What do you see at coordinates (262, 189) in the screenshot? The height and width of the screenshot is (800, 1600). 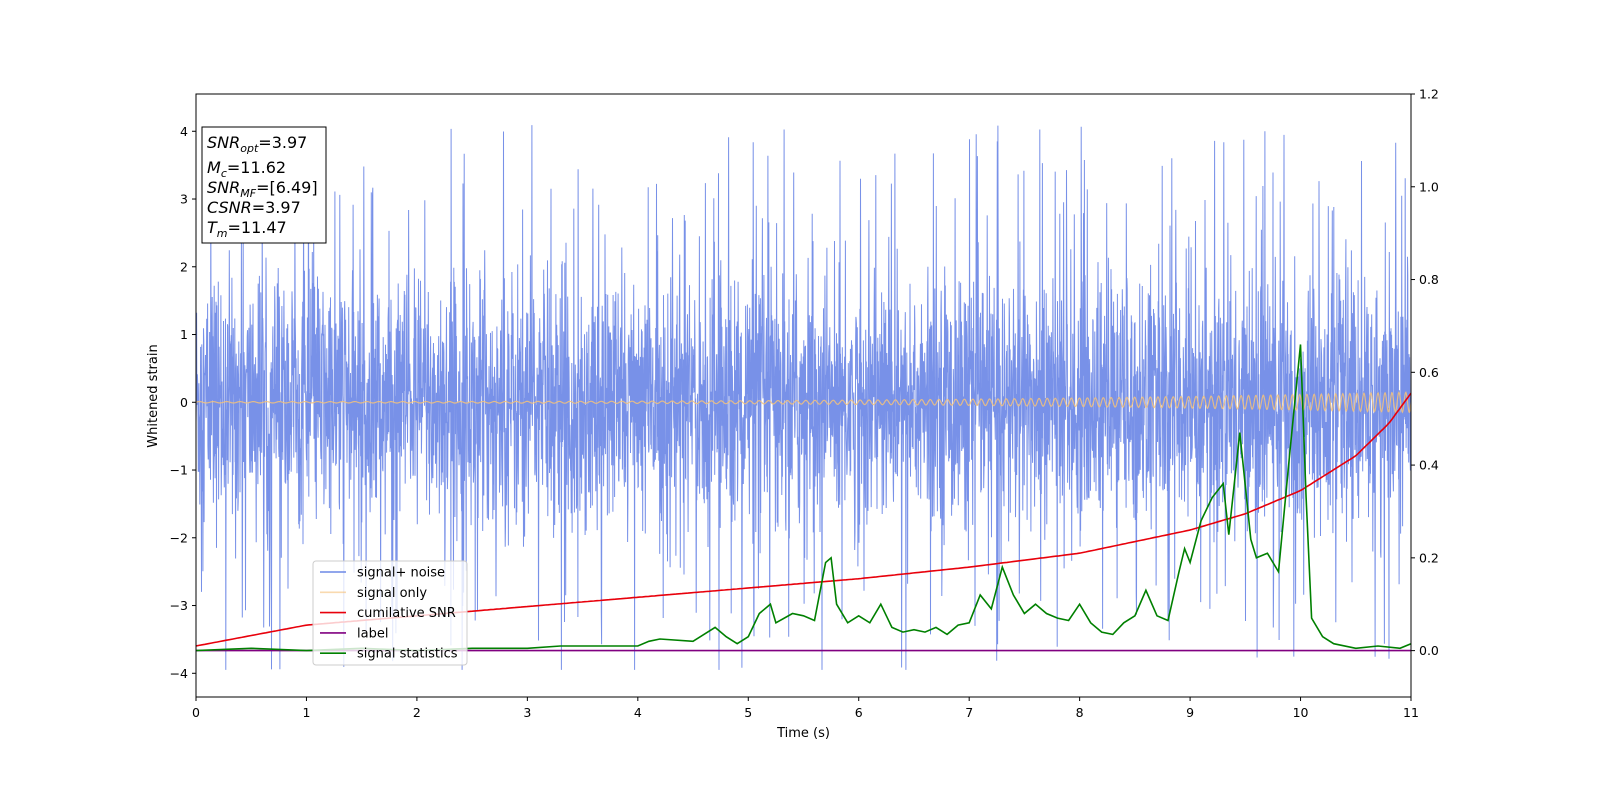 I see `info-line: SNRMF=[6.49]` at bounding box center [262, 189].